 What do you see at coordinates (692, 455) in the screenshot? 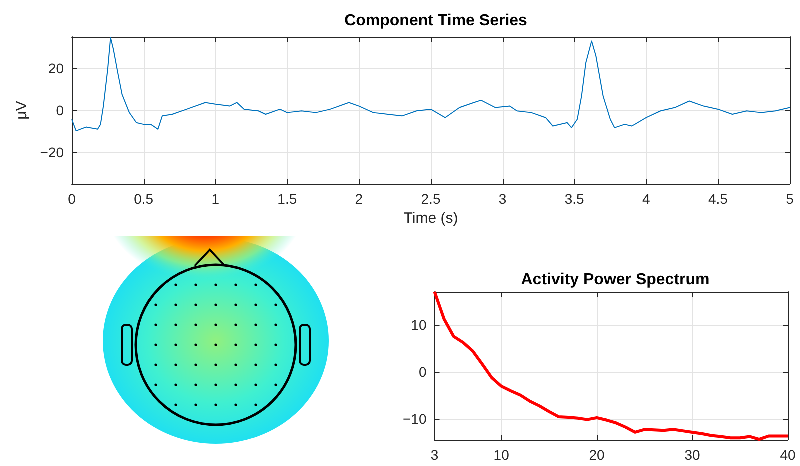
I see `x-tick-label: 30` at bounding box center [692, 455].